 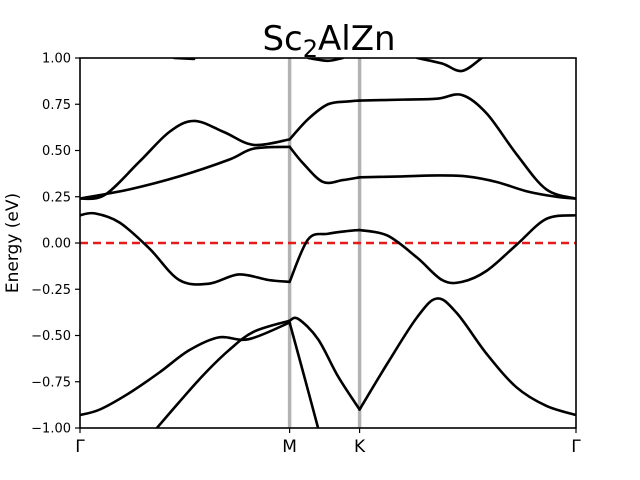 I want to click on chart-title: Sc2AlZn, so click(x=328, y=41).